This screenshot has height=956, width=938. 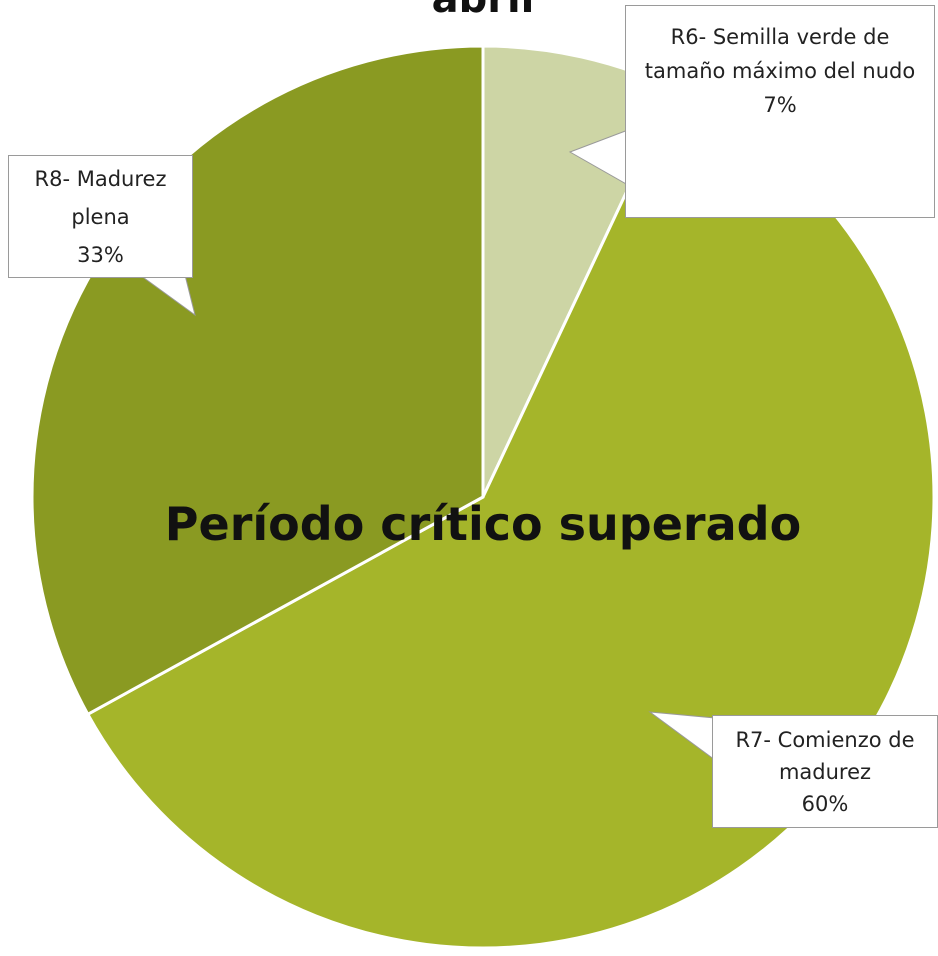 I want to click on chart-title: abril, so click(x=483, y=11).